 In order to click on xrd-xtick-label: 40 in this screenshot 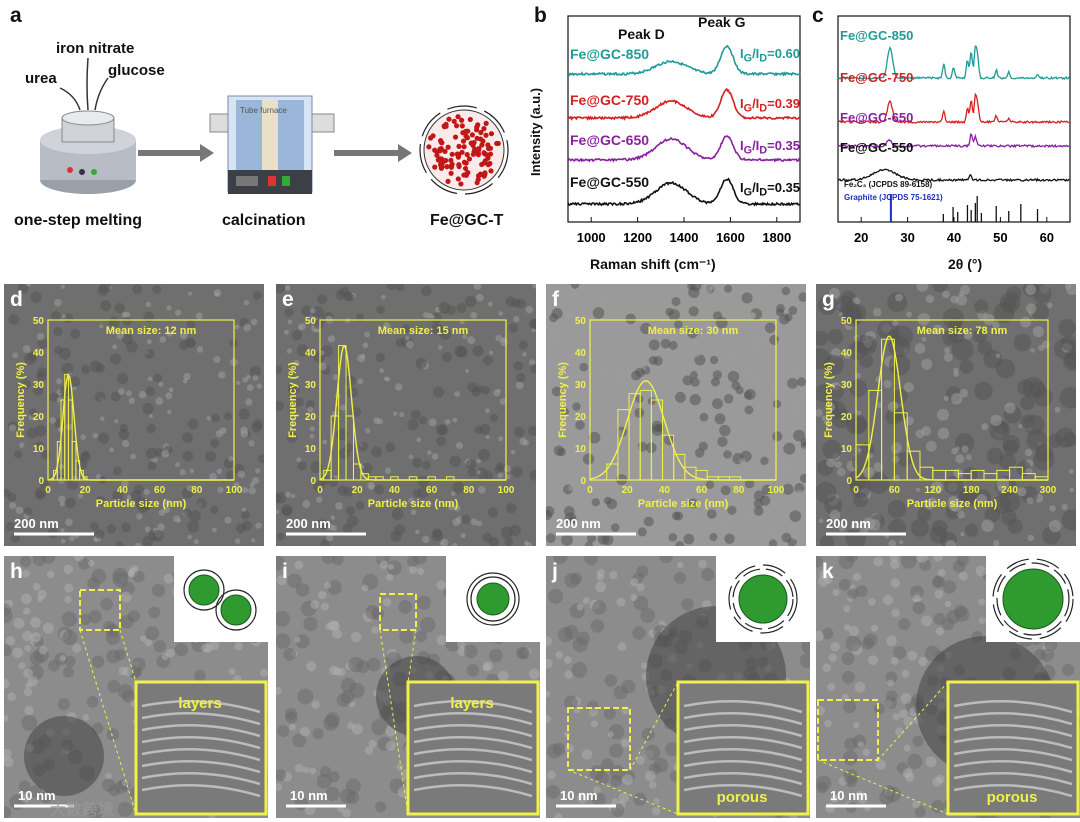, I will do `click(954, 237)`.